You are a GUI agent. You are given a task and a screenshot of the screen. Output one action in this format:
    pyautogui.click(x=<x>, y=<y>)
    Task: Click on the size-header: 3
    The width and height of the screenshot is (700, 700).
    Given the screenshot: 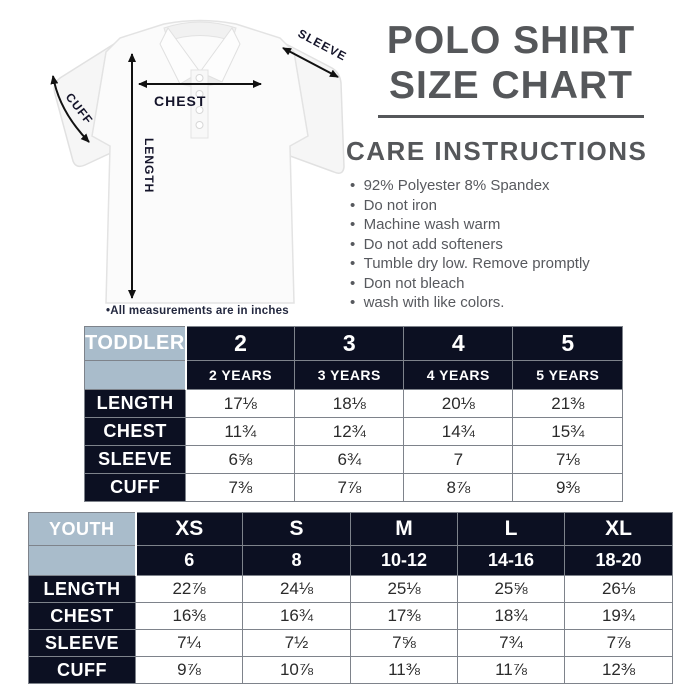 What is the action you would take?
    pyautogui.click(x=349, y=343)
    